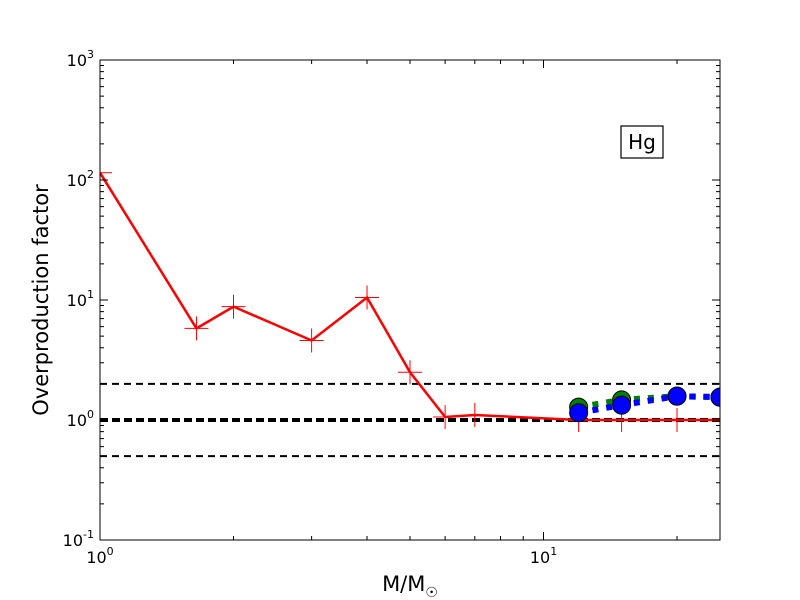 The image size is (800, 600). I want to click on y-axis-label: Overproduction factor, so click(41, 300).